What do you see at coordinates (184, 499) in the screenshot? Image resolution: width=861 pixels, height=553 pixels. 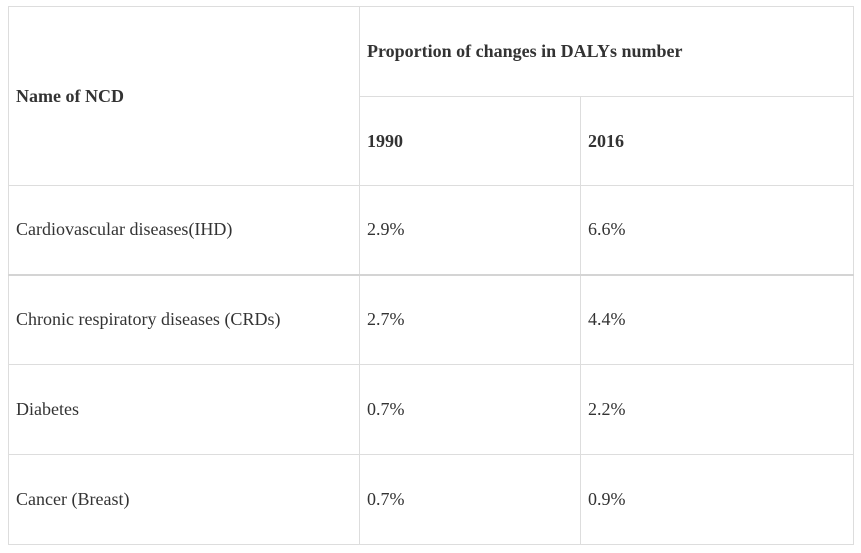 I see `ncd-name-cell: Cancer (Breast)` at bounding box center [184, 499].